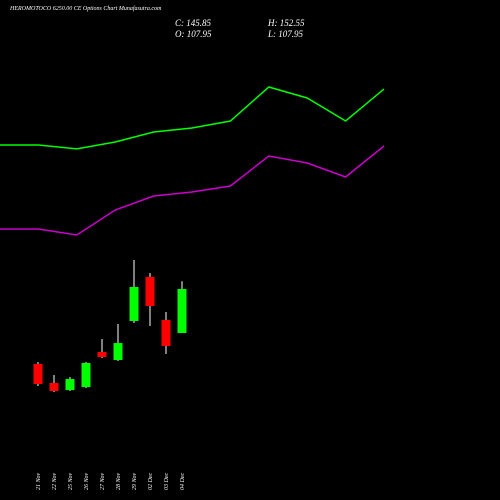 Image resolution: width=500 pixels, height=500 pixels. I want to click on ohlc-low: L: 107.95, so click(285, 34).